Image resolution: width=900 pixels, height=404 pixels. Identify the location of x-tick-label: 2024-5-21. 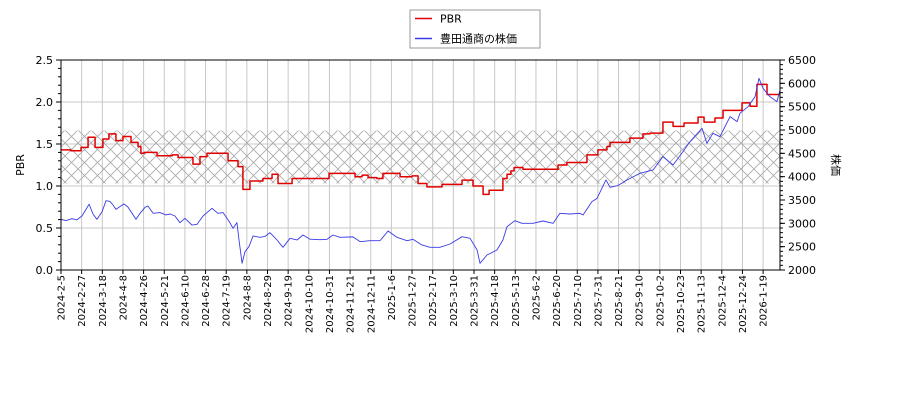
(165, 301).